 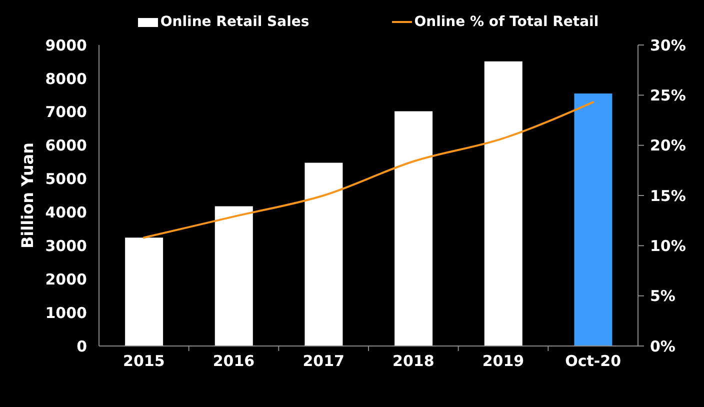 I want to click on x-tick-label: 2017, so click(x=323, y=361).